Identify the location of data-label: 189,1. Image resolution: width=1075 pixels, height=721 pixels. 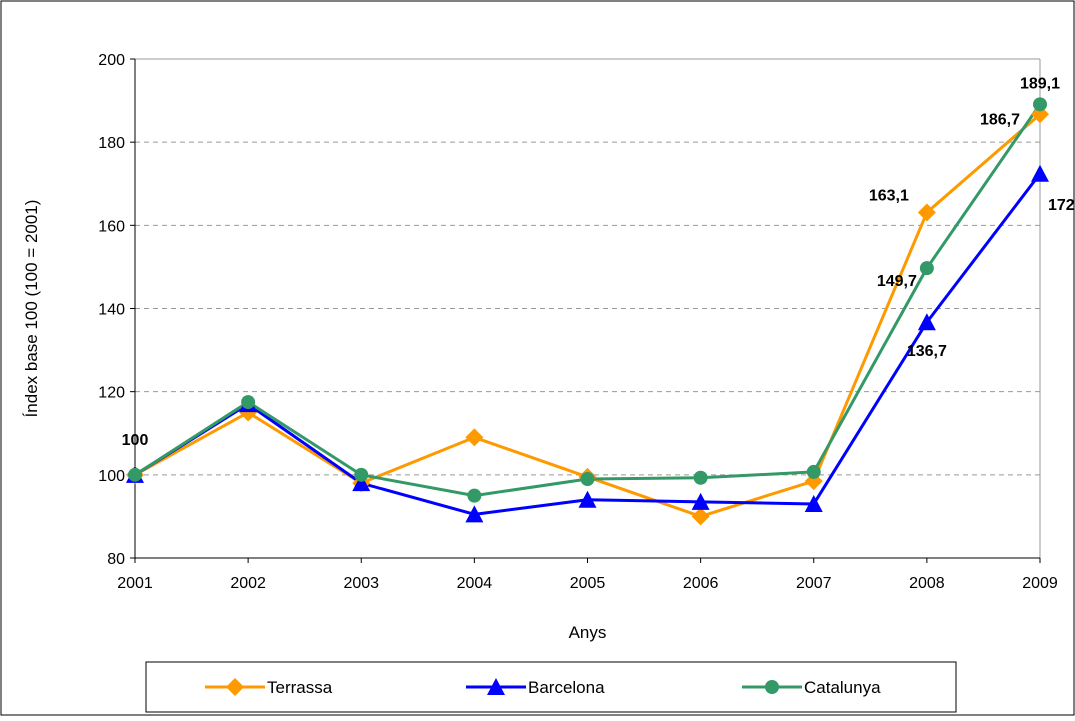
(1040, 83).